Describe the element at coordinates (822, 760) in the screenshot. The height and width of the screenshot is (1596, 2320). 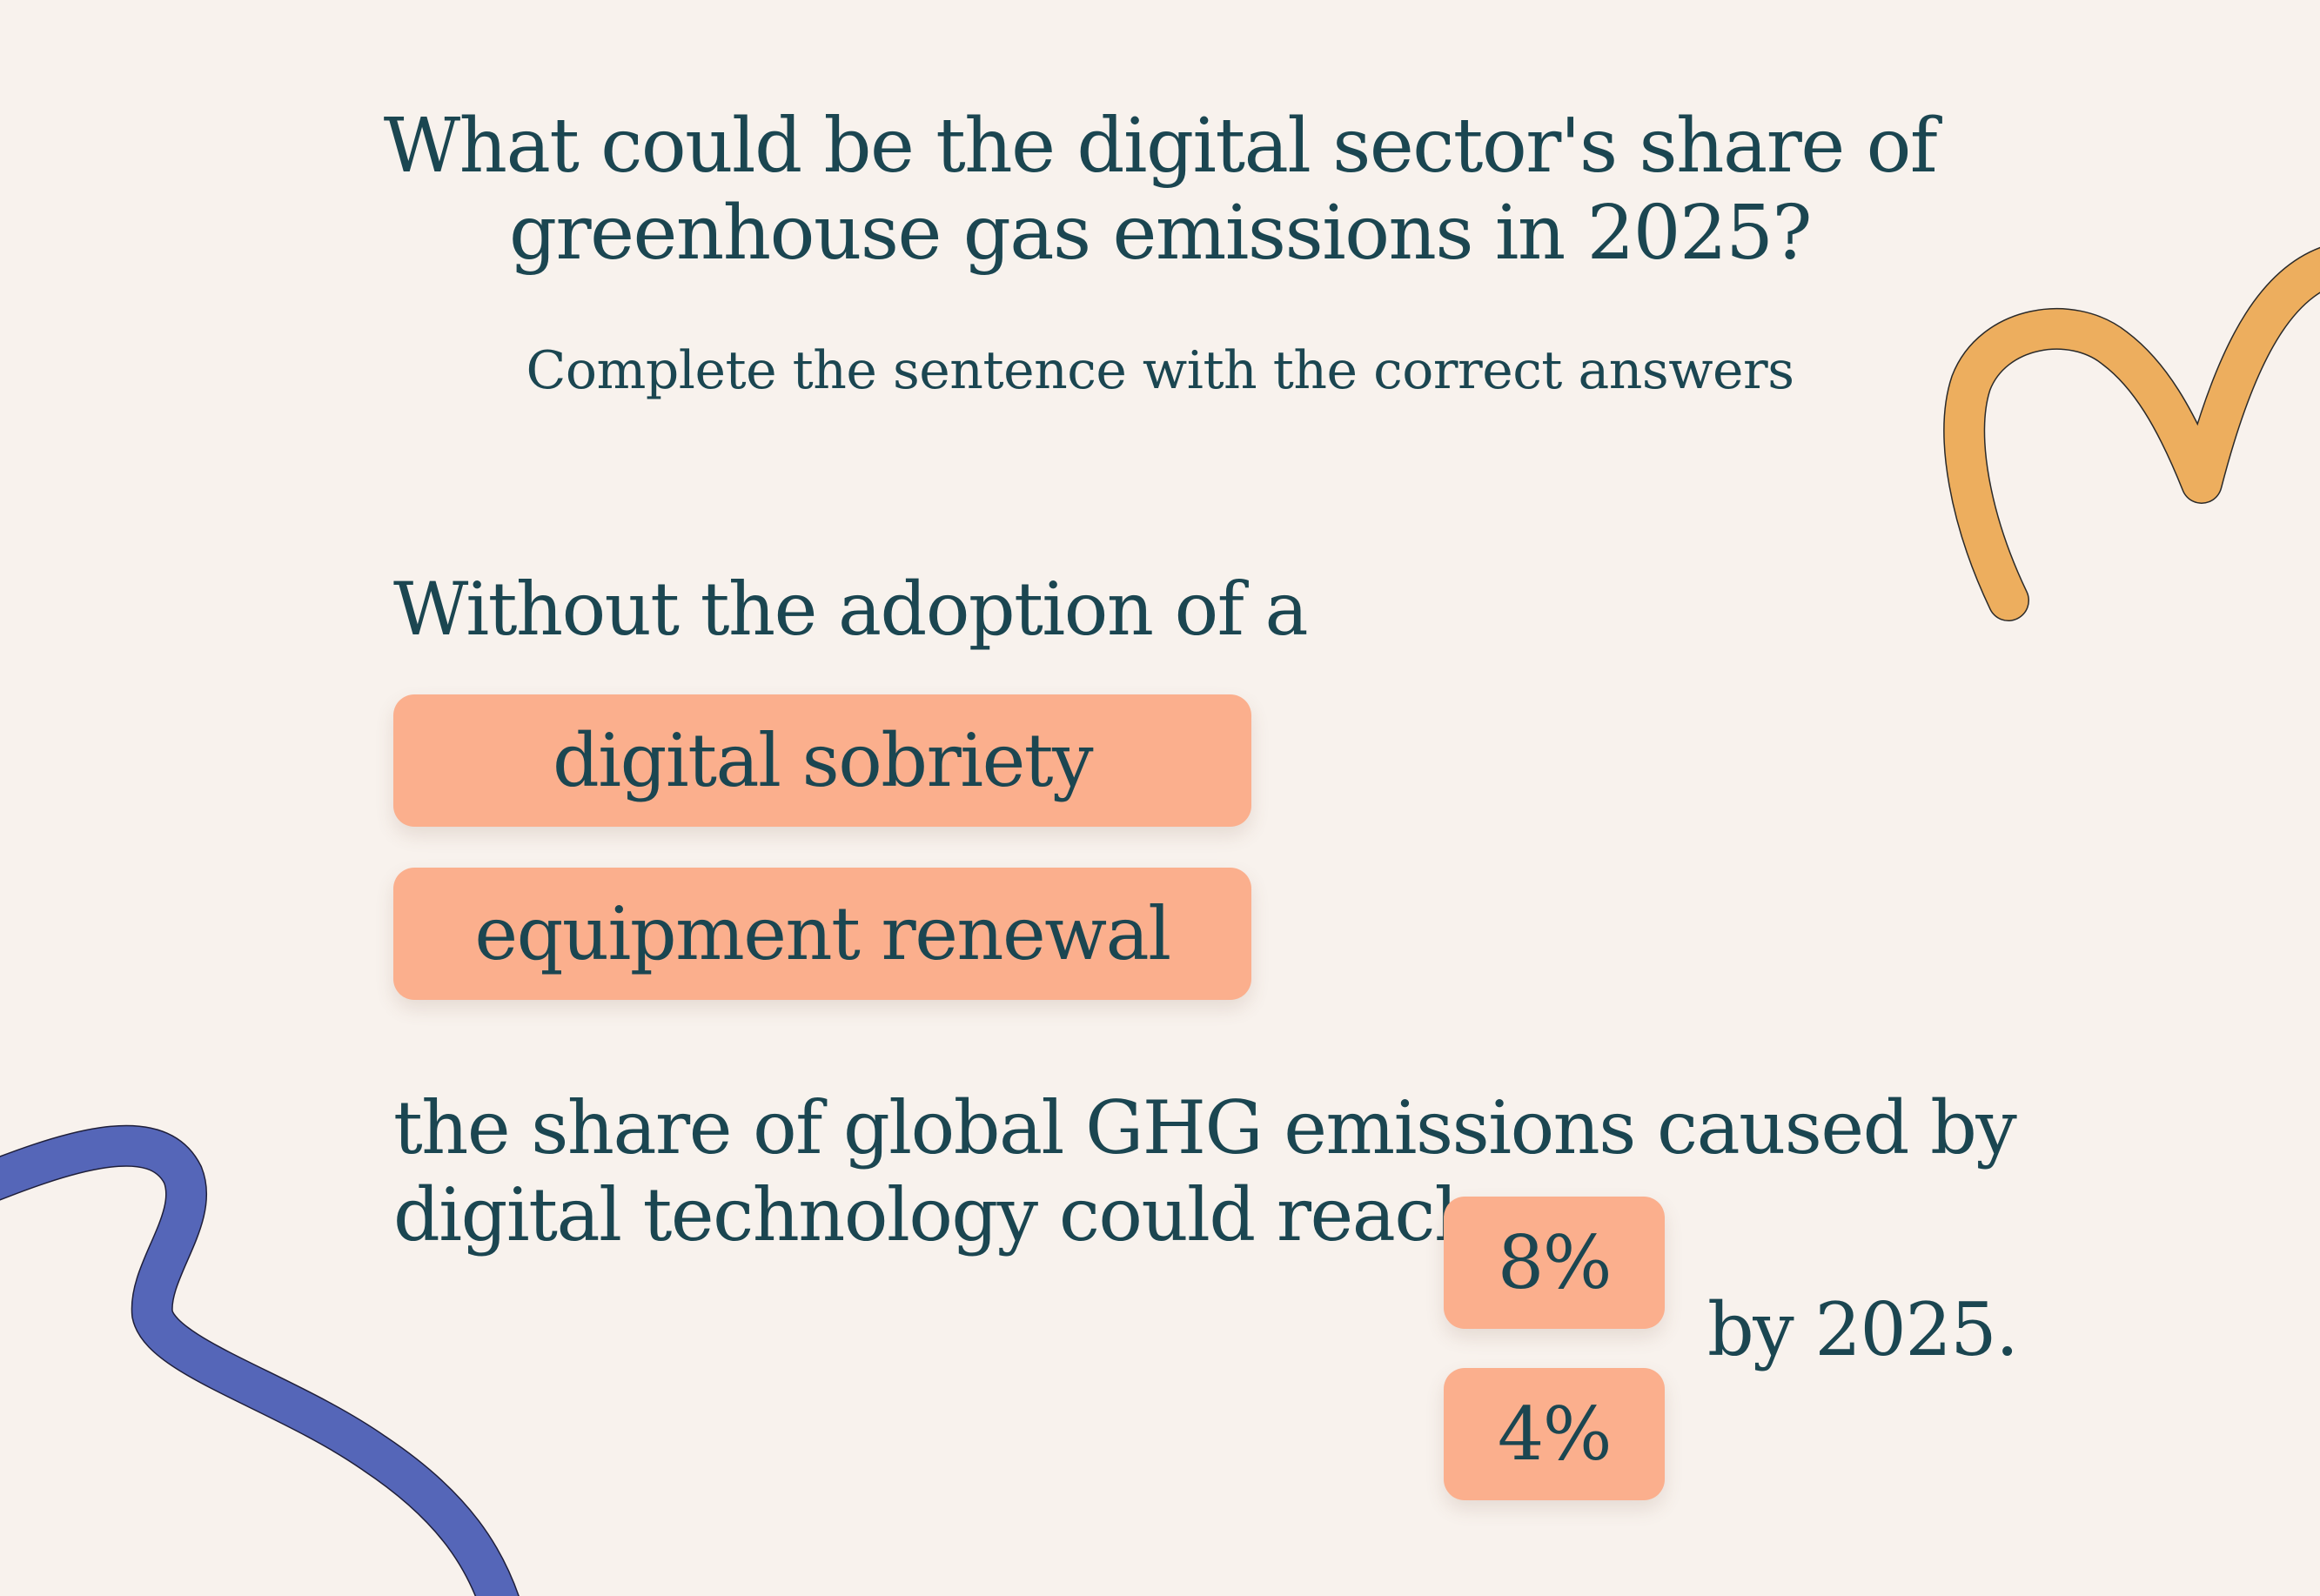
I see `option-digital-sobriety-button: digital sobriety` at that location.